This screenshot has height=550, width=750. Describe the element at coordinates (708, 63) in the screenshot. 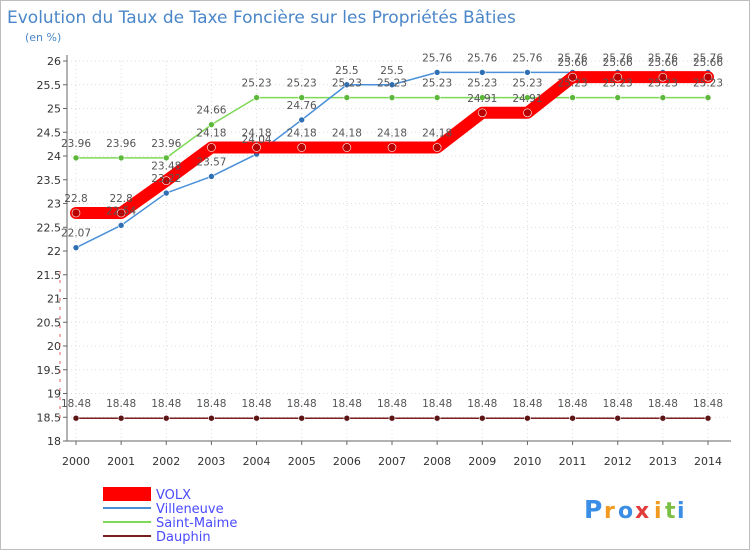

I see `data-label: 25.66` at that location.